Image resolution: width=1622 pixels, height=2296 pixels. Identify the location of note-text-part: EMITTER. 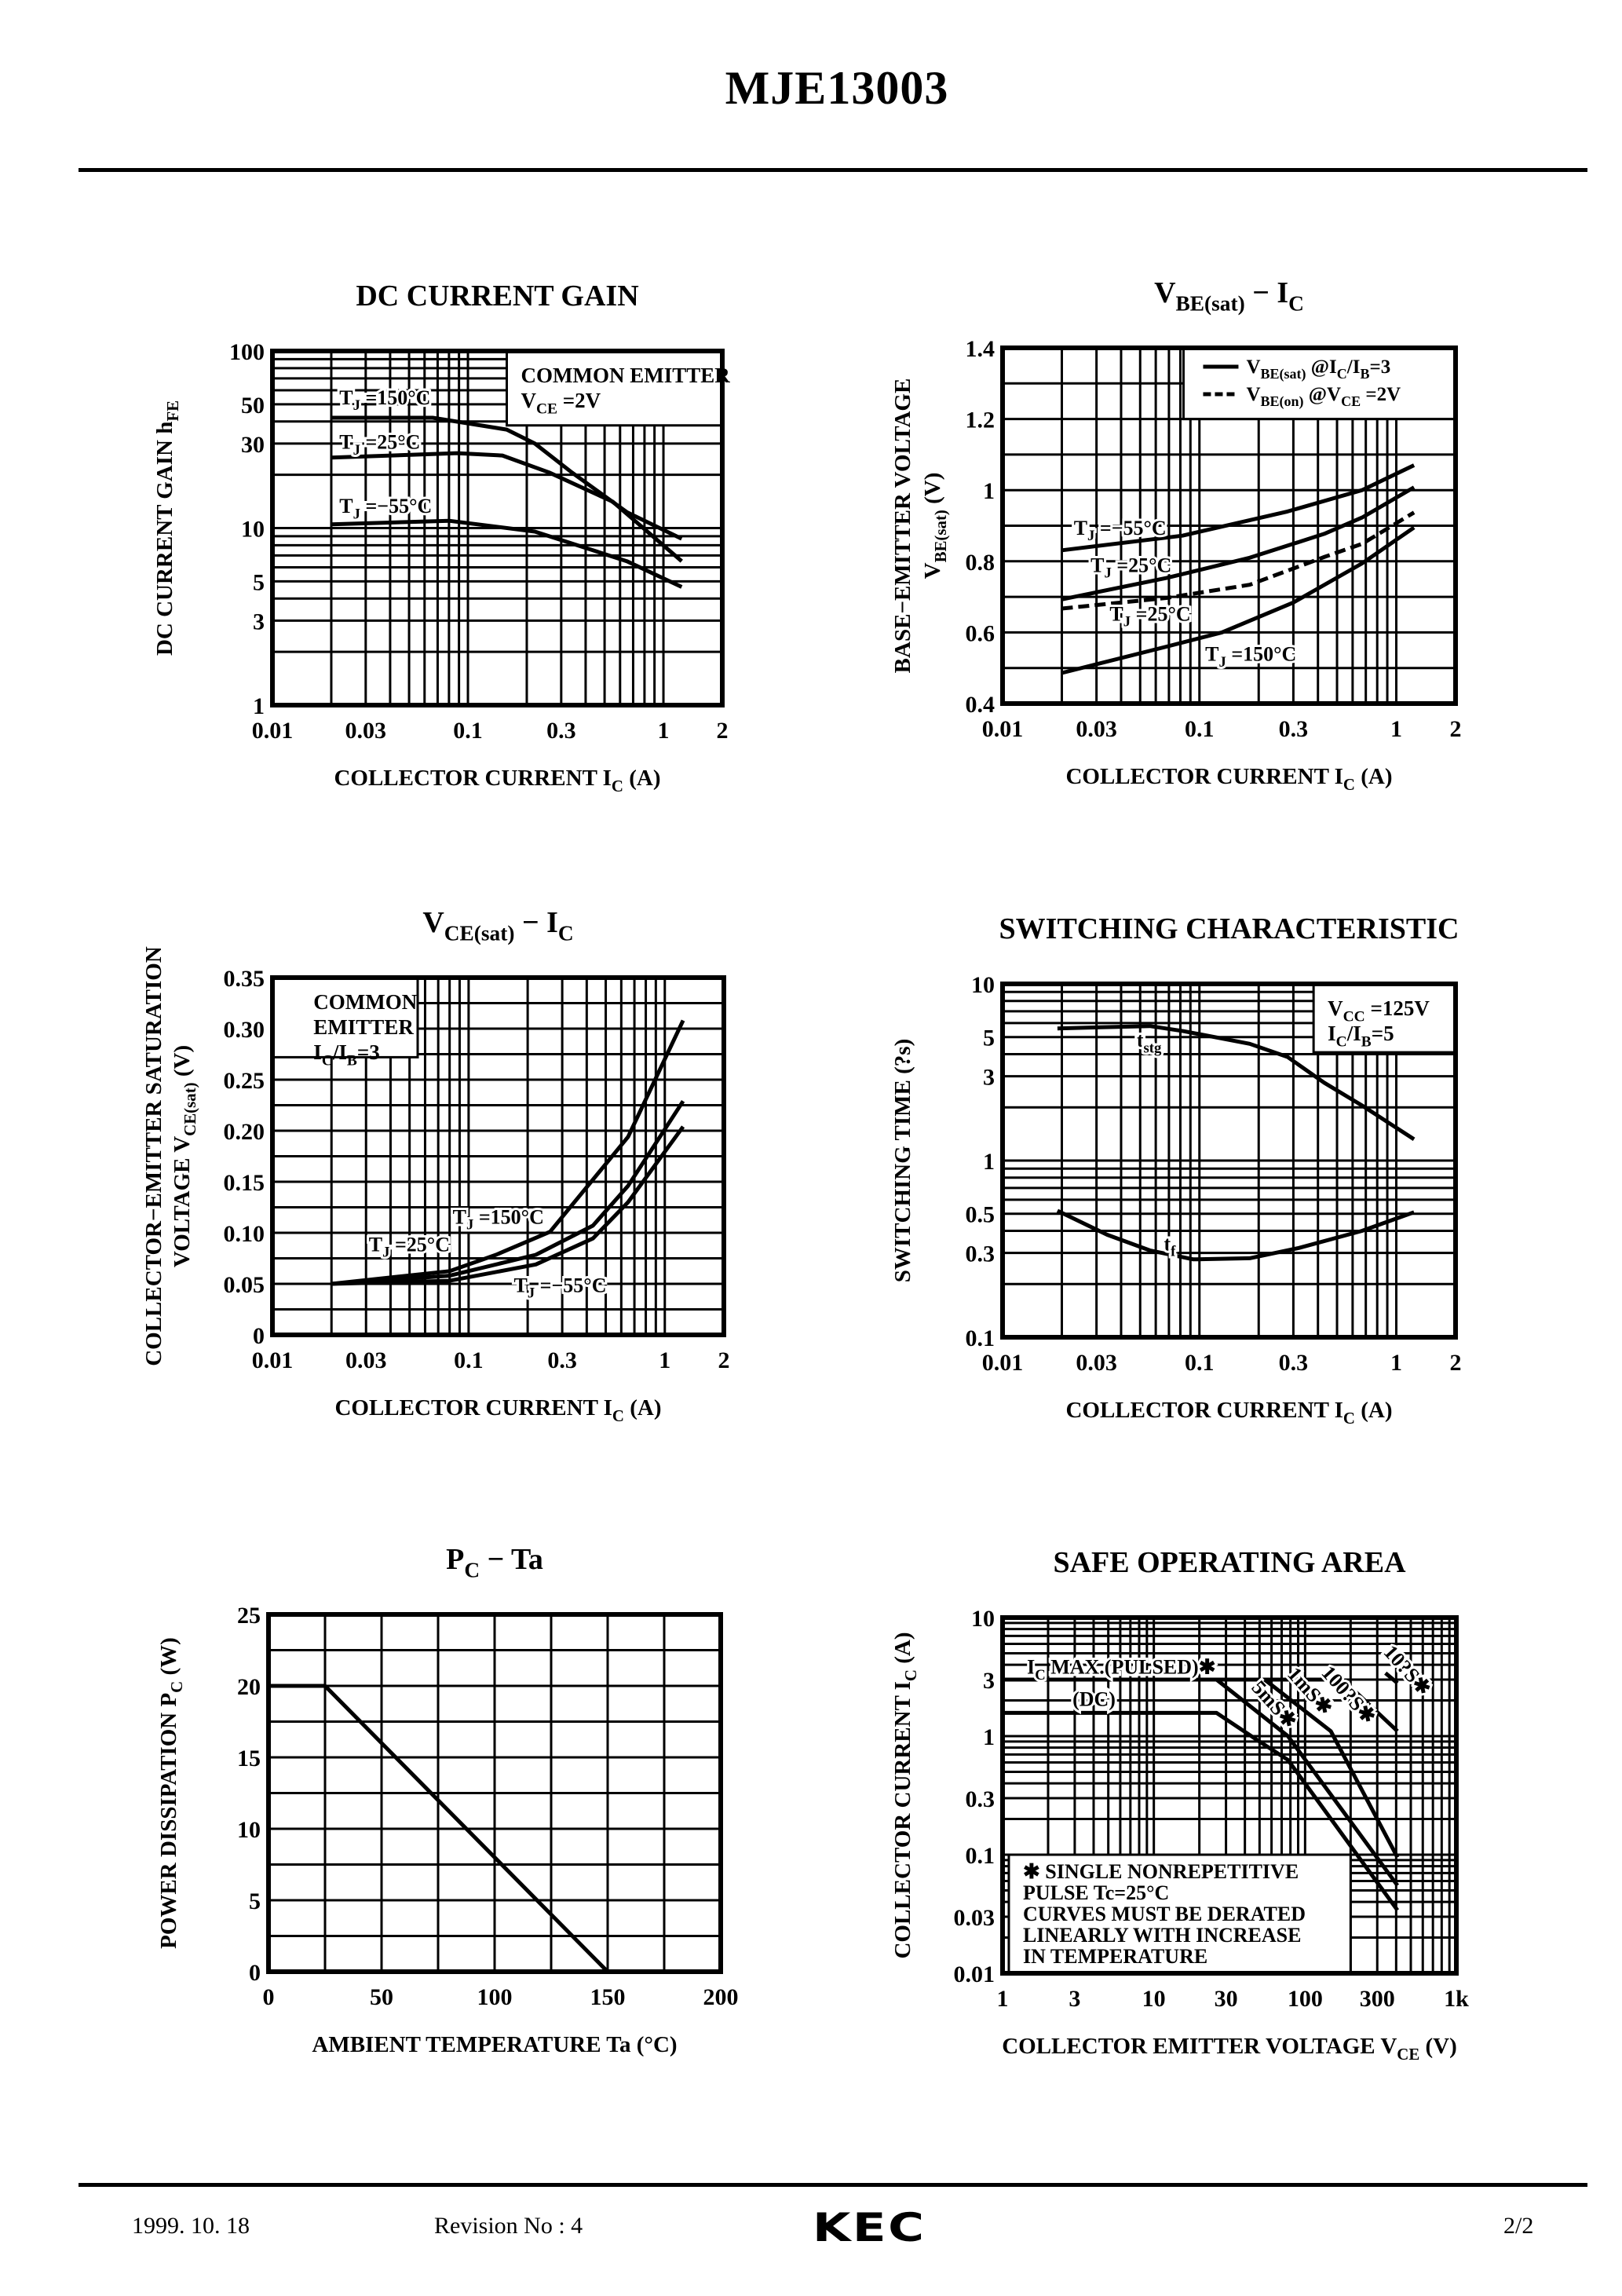
(363, 1027).